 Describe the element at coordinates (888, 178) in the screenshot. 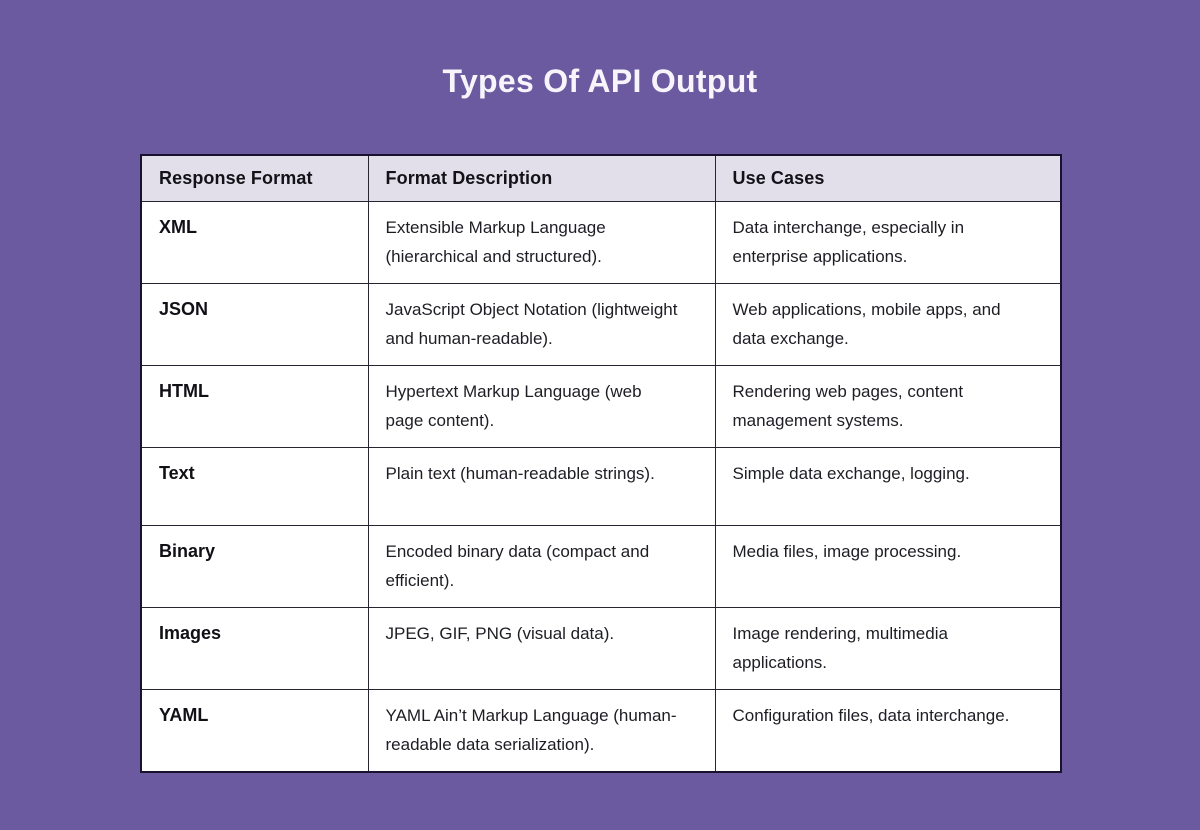

I see `header-use-cases: Use Cases` at that location.